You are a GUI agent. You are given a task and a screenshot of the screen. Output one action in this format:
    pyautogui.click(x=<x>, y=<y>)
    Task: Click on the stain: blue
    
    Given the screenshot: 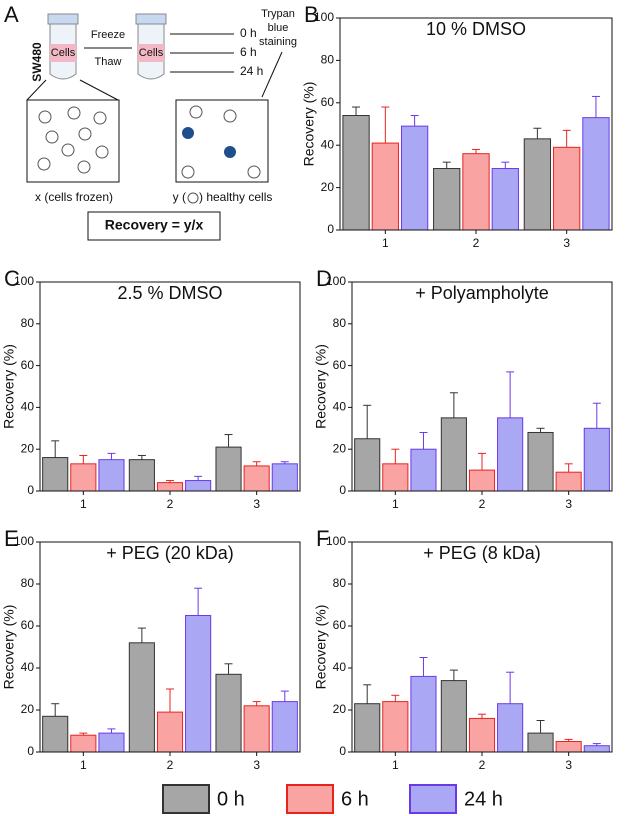 What is the action you would take?
    pyautogui.click(x=278, y=28)
    